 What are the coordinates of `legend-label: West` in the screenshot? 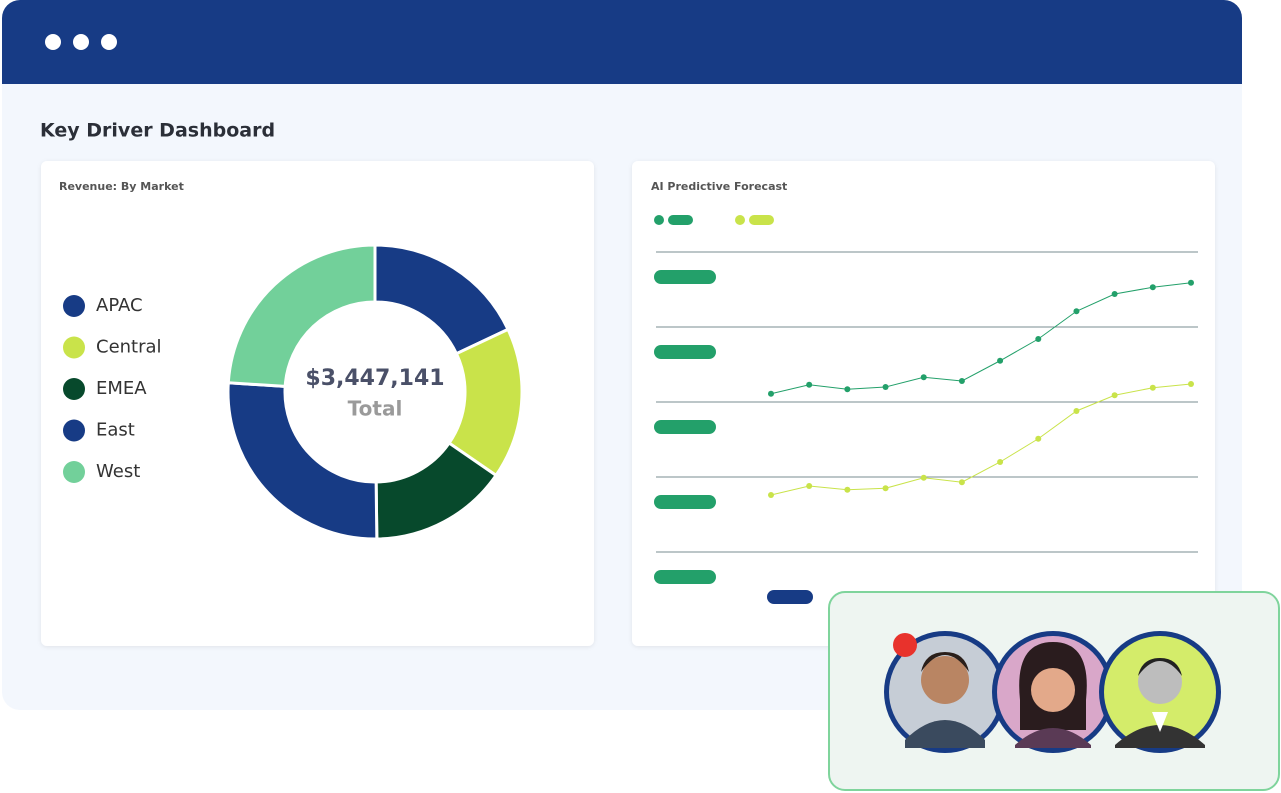 It's located at (118, 471).